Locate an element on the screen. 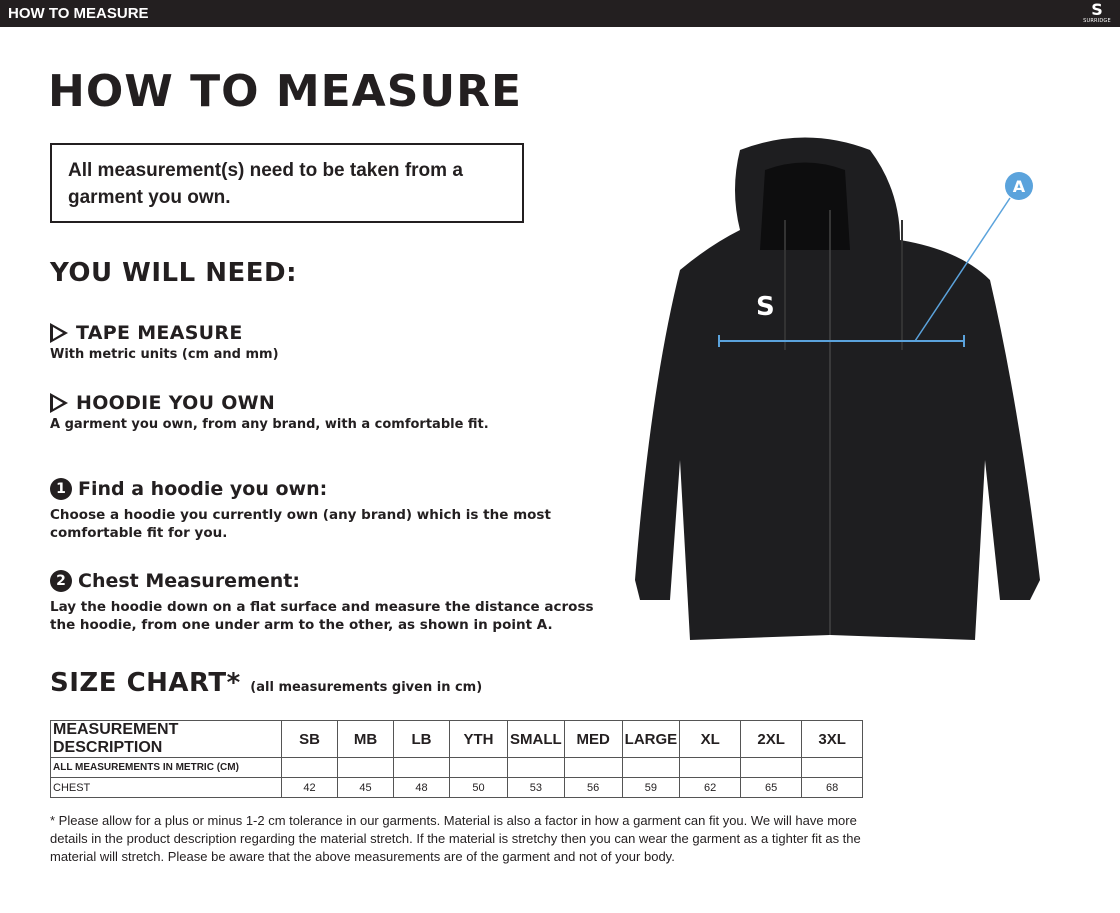  hoodie-logo: S is located at coordinates (765, 307).